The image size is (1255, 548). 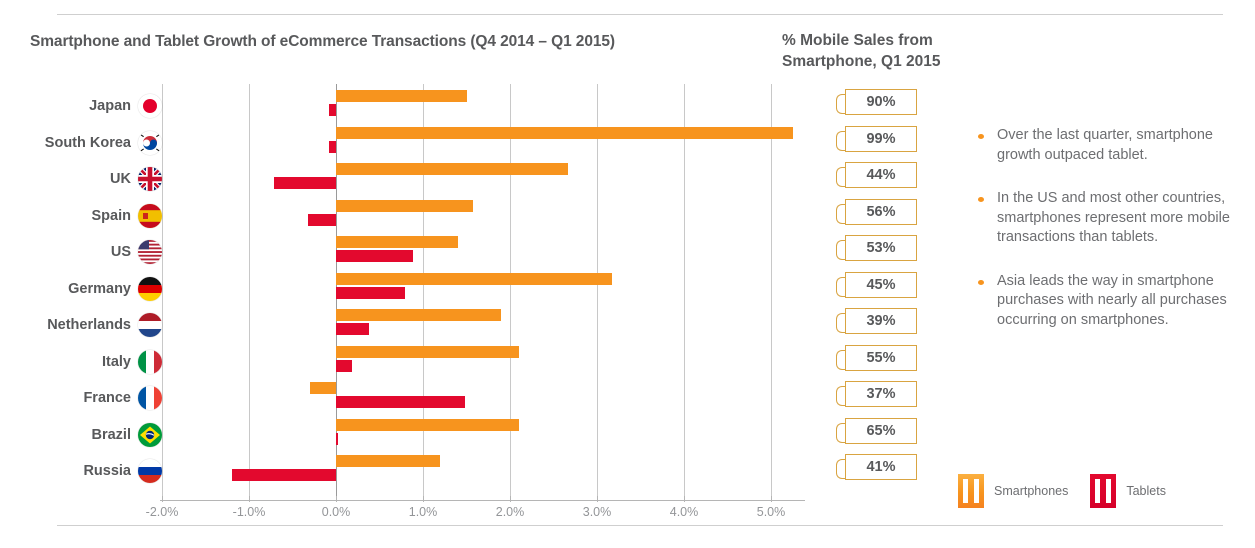 I want to click on flag-netherlands-icon, so click(x=150, y=325).